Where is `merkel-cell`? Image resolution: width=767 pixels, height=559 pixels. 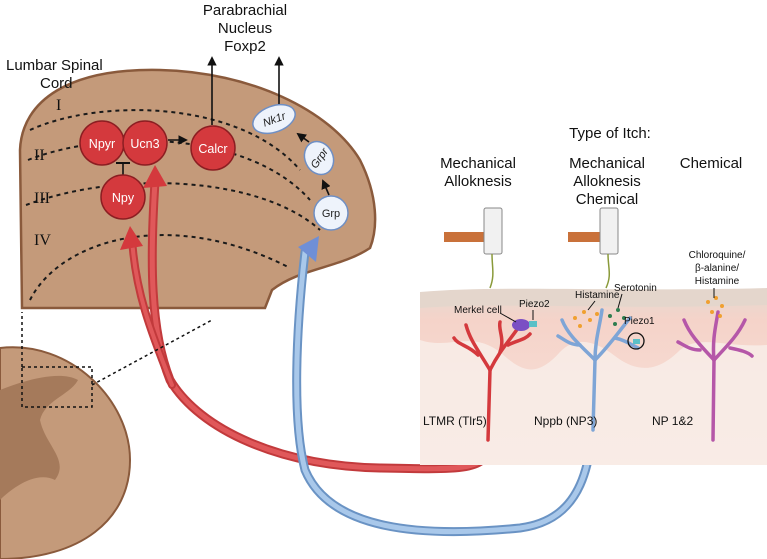 merkel-cell is located at coordinates (521, 325).